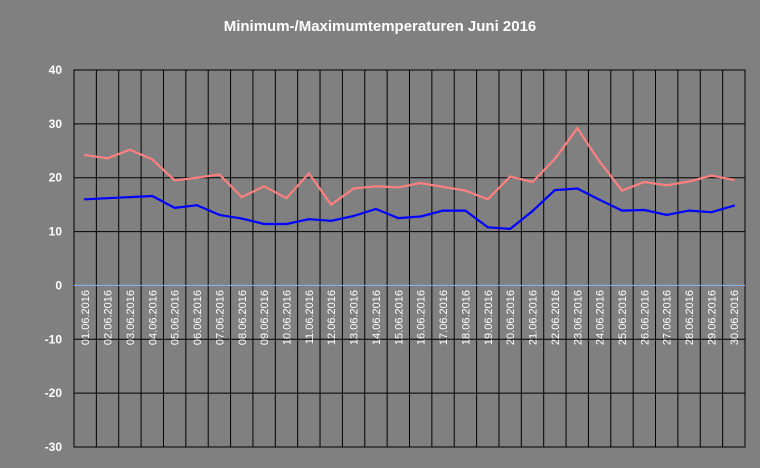  I want to click on x-tick-label: 05.06.2016, so click(176, 317).